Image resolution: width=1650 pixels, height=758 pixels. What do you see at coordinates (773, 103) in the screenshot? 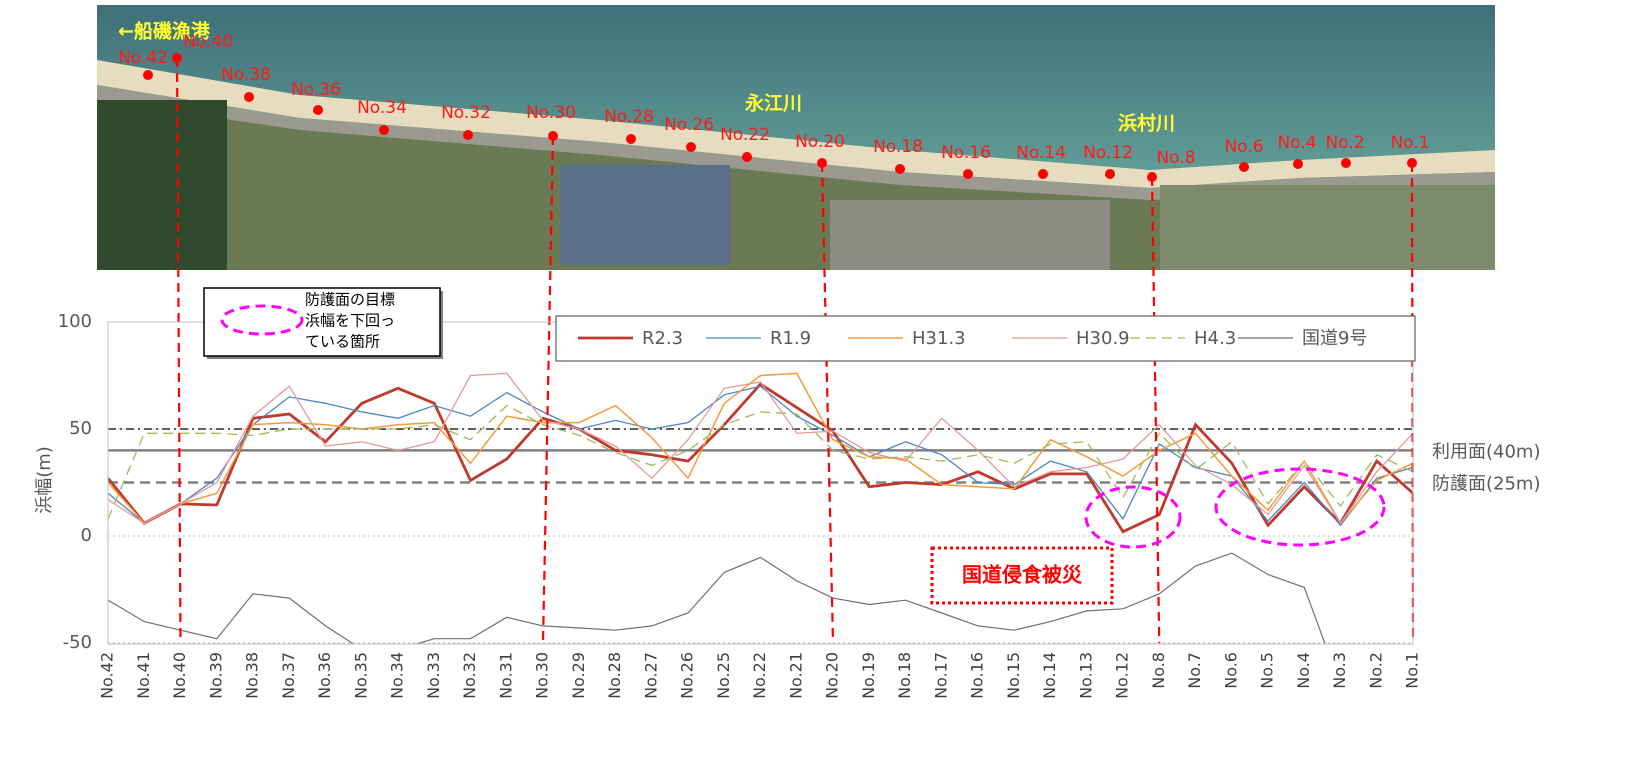
I see `place-label: 永江川` at bounding box center [773, 103].